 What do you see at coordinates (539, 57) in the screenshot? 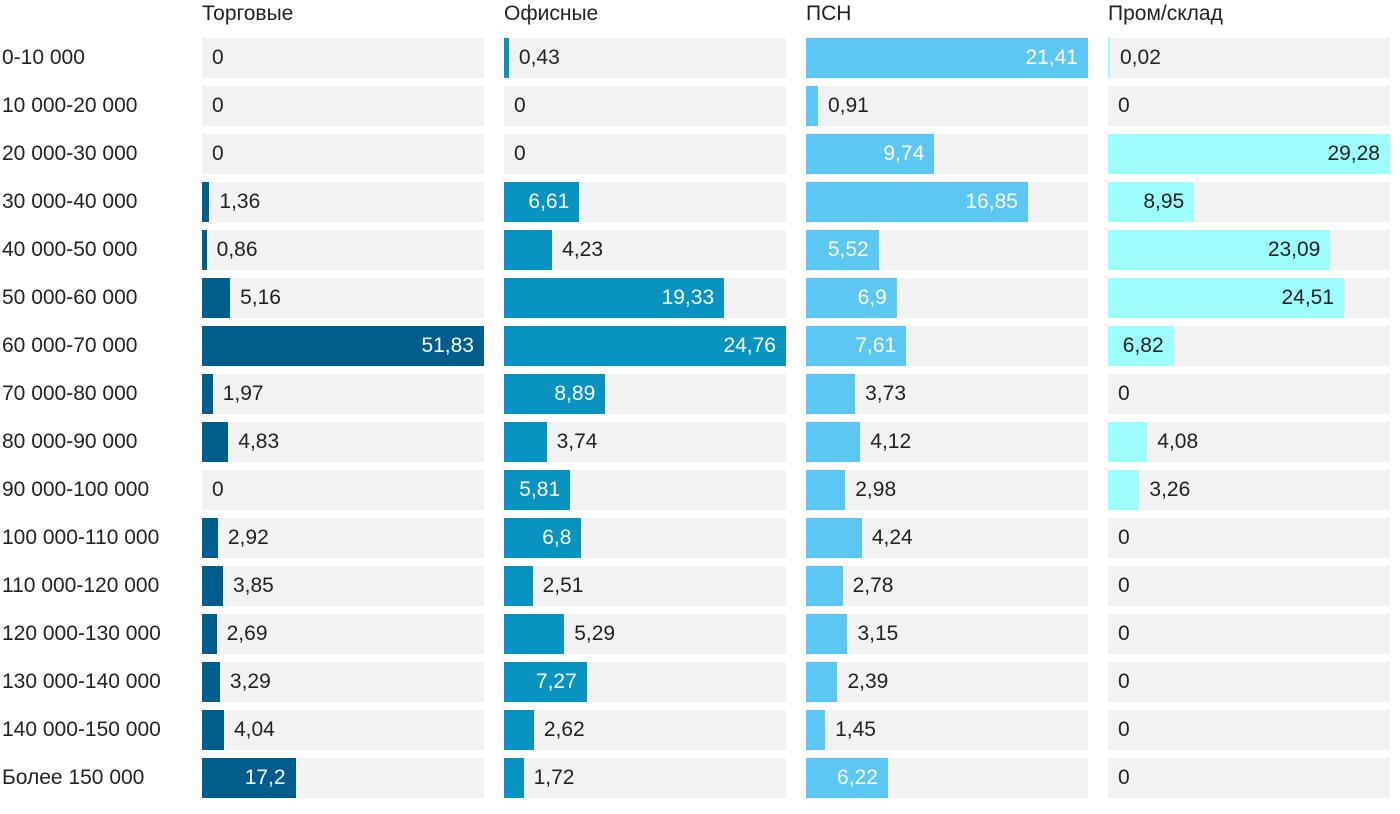
I see `data-label: 0,43` at bounding box center [539, 57].